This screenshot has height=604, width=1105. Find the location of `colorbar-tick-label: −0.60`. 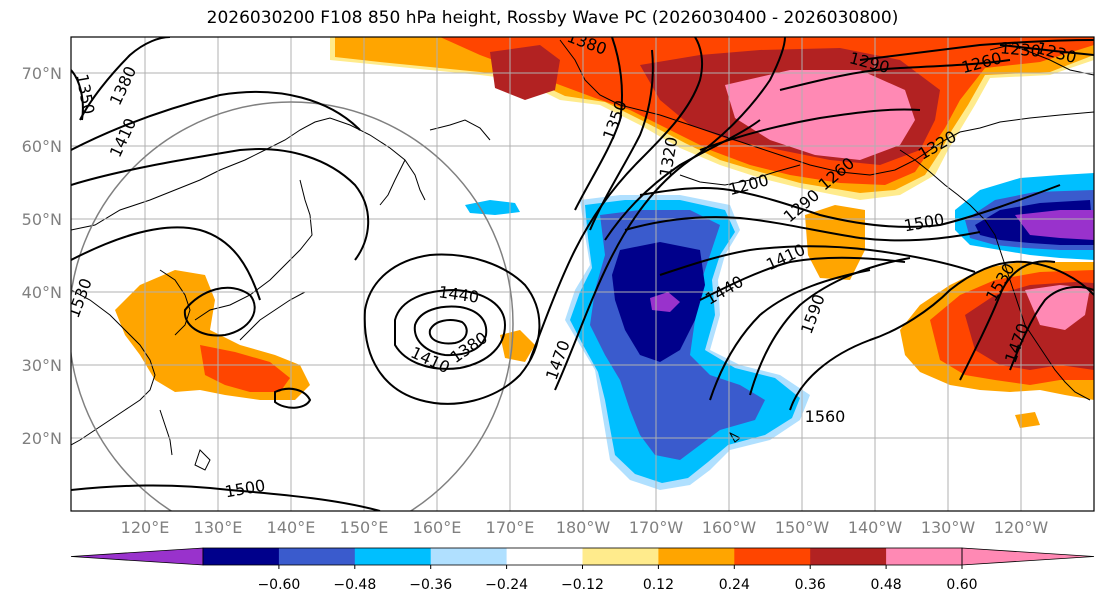

colorbar-tick-label: −0.60 is located at coordinates (278, 585).